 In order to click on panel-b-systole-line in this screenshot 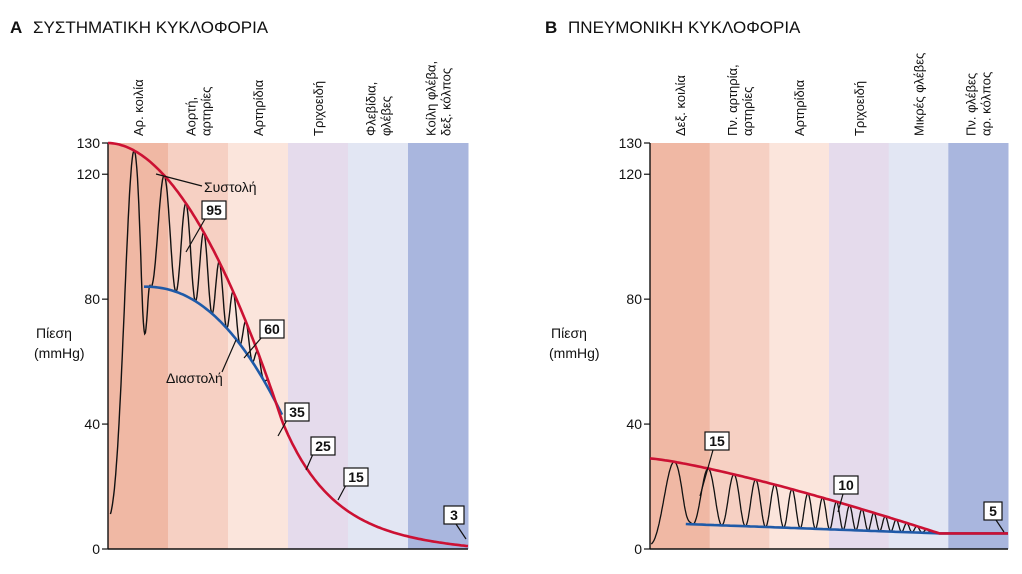, I will do `click(828, 496)`.